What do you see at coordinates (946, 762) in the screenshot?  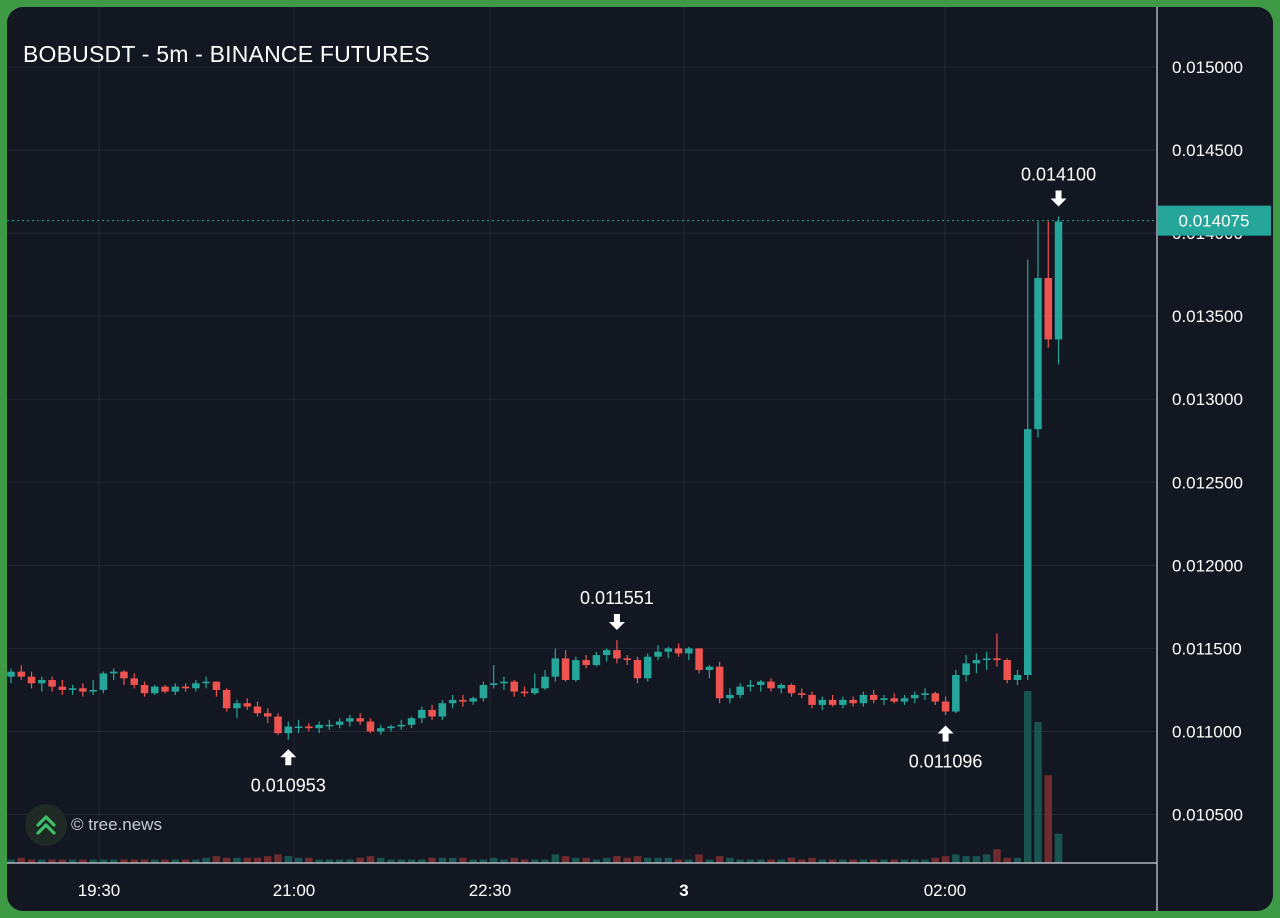 I see `low-annotation-label: 0.011096` at bounding box center [946, 762].